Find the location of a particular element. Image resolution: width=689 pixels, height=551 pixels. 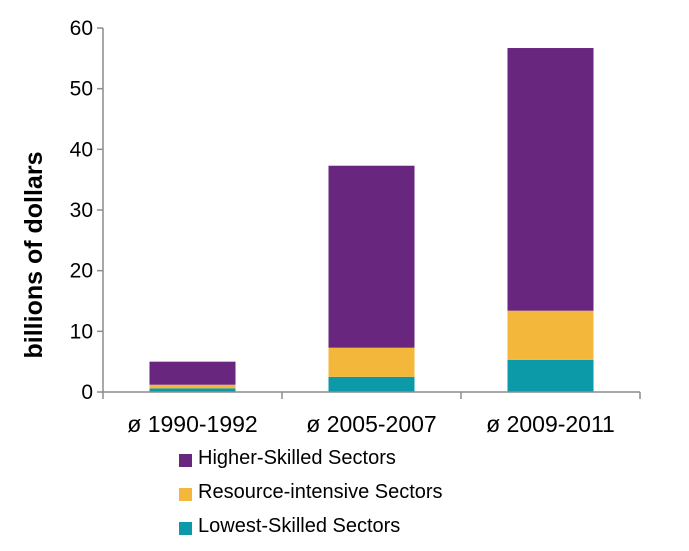

y-axis-title: billions of dollars is located at coordinates (34, 255).